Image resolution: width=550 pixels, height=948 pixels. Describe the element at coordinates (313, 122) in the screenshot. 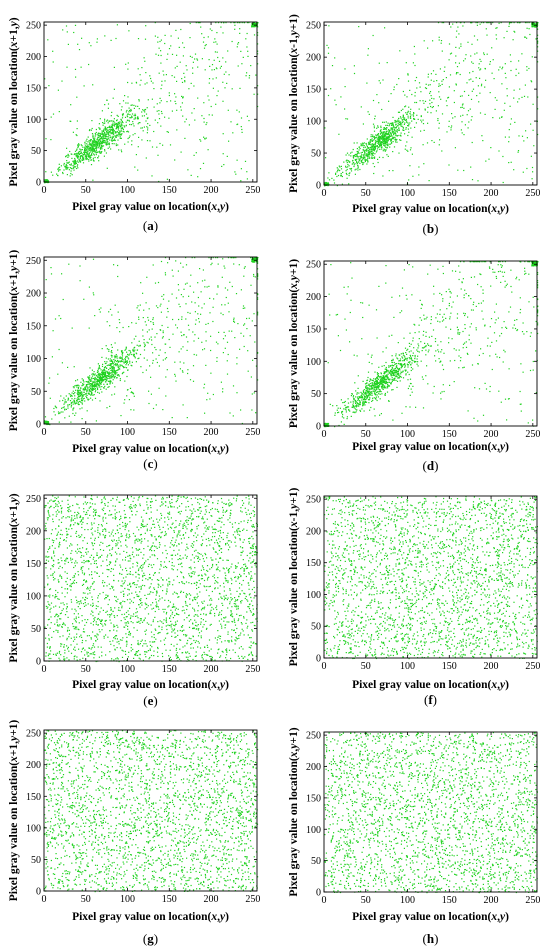

I see `y-tick-label: 100` at that location.